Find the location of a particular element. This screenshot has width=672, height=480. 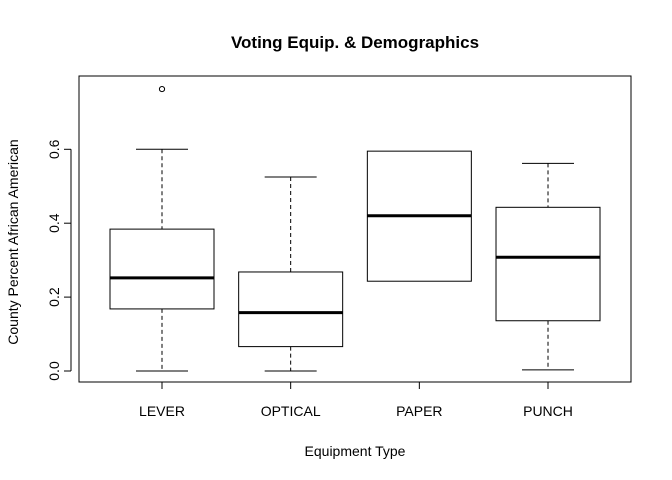

outlier-point is located at coordinates (162, 89).